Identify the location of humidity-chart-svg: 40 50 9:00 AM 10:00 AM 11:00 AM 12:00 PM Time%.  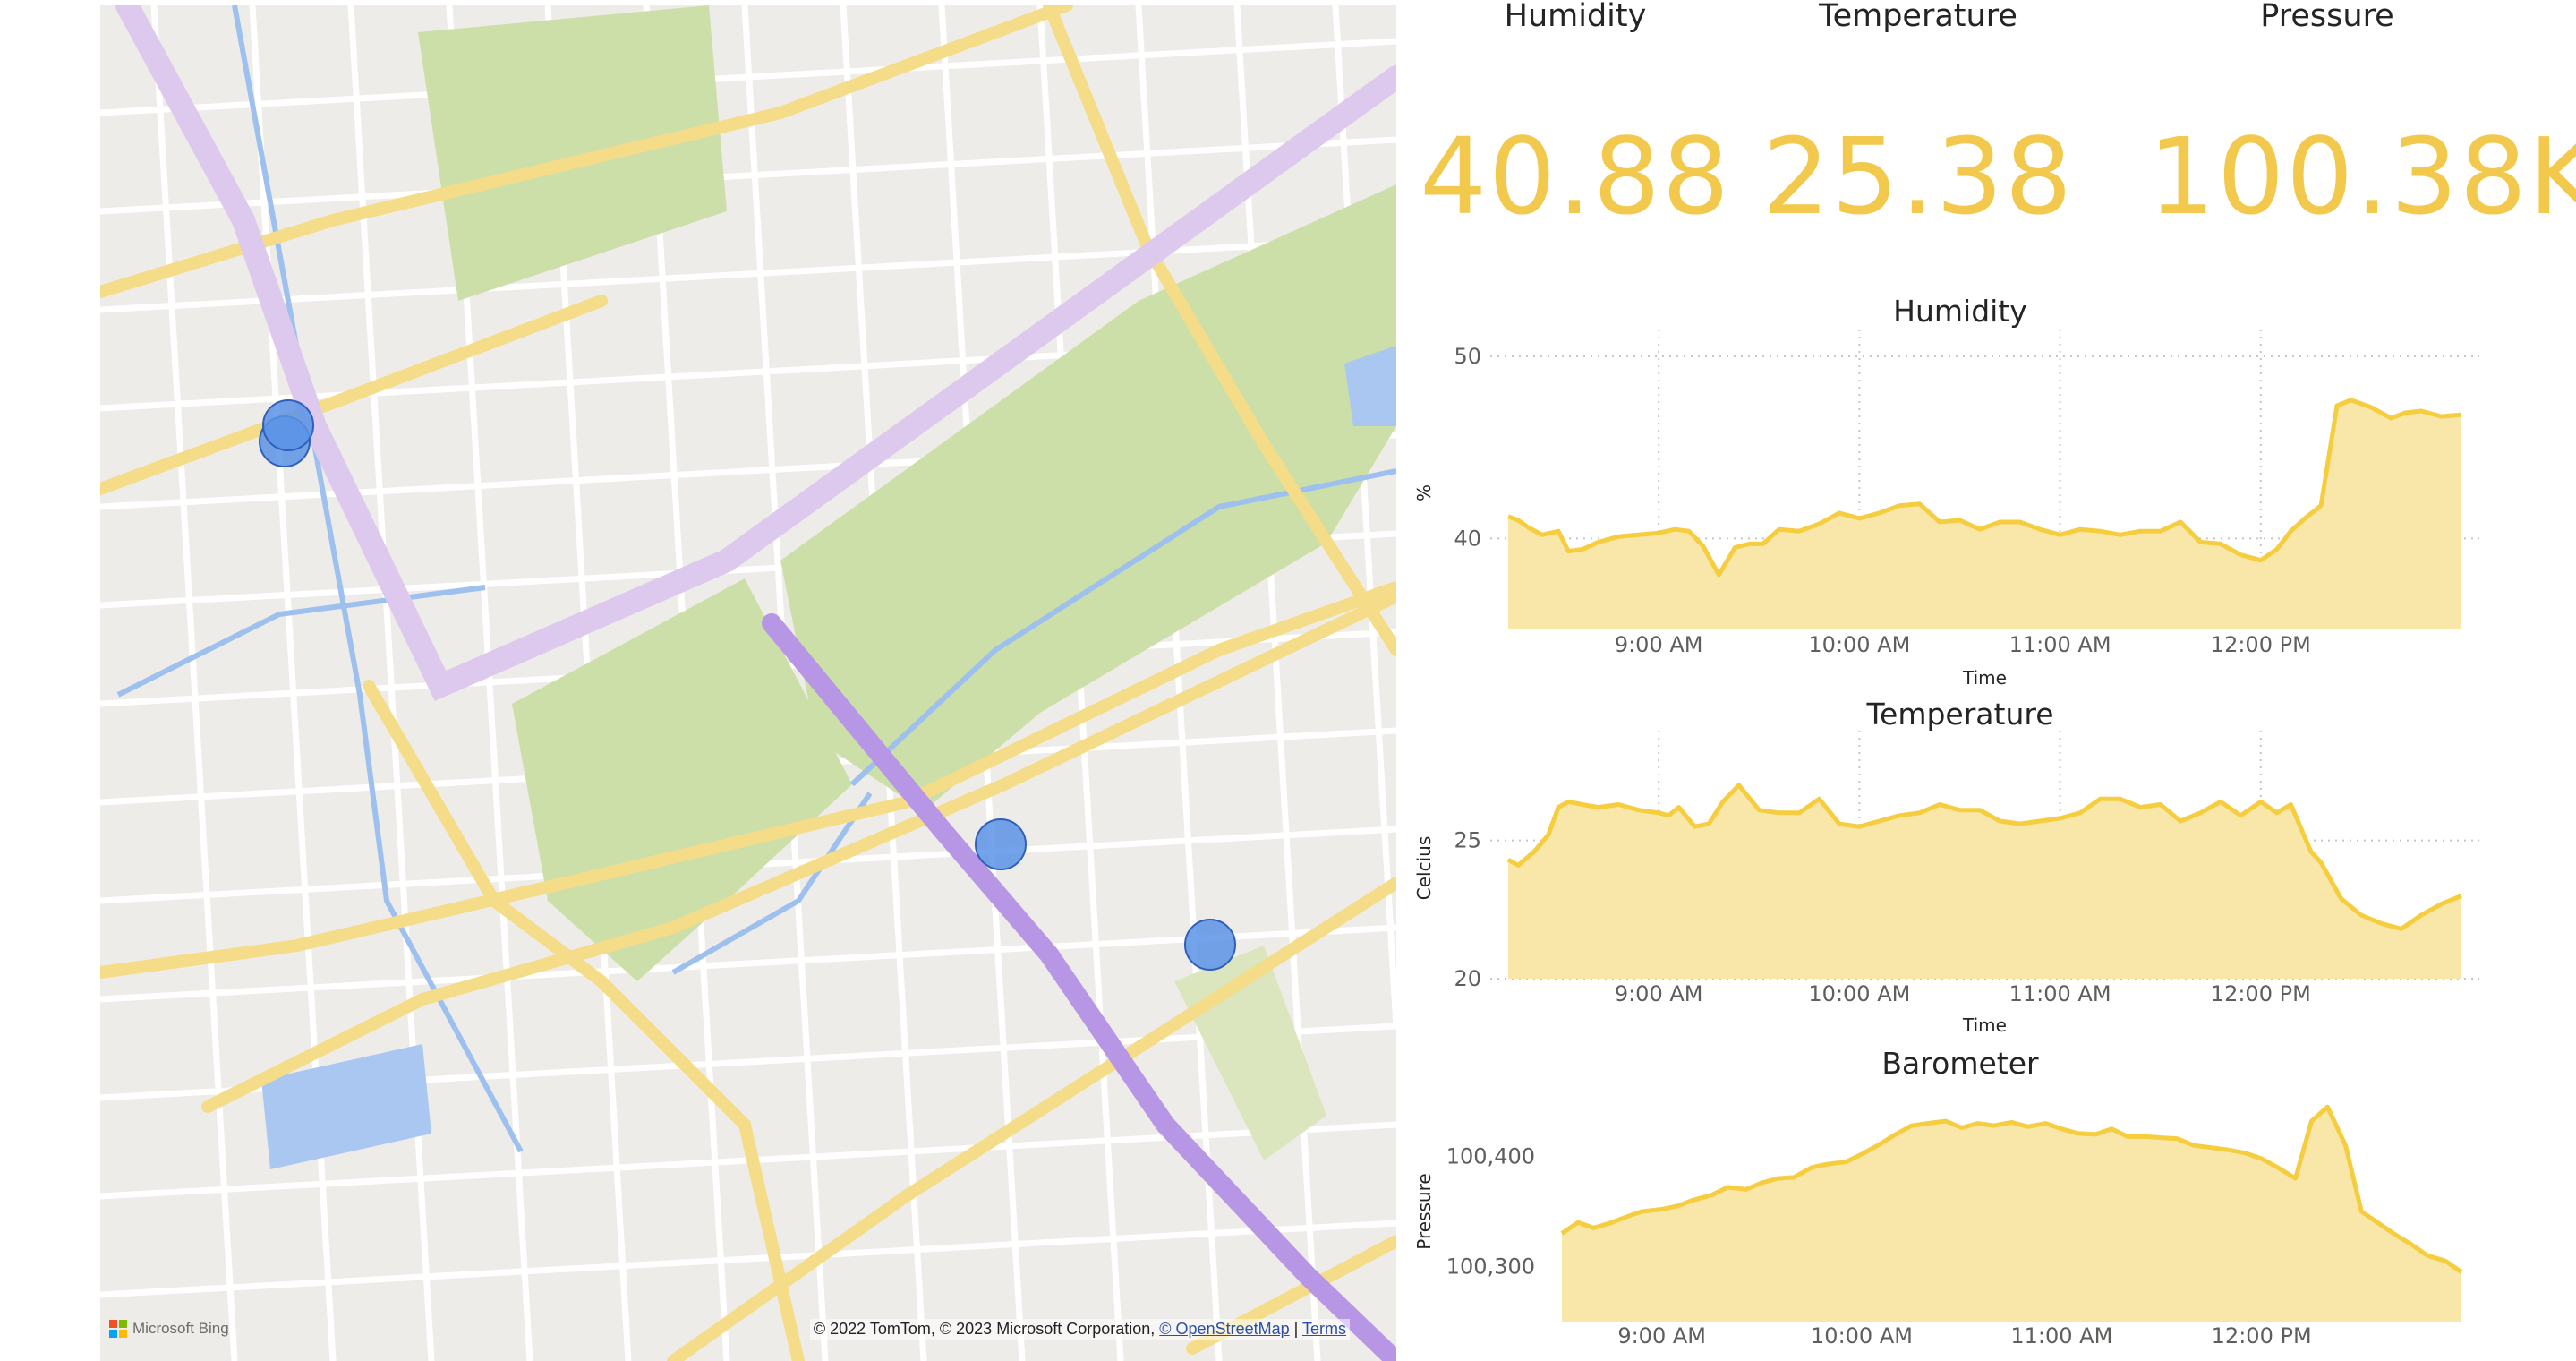
(1990, 491).